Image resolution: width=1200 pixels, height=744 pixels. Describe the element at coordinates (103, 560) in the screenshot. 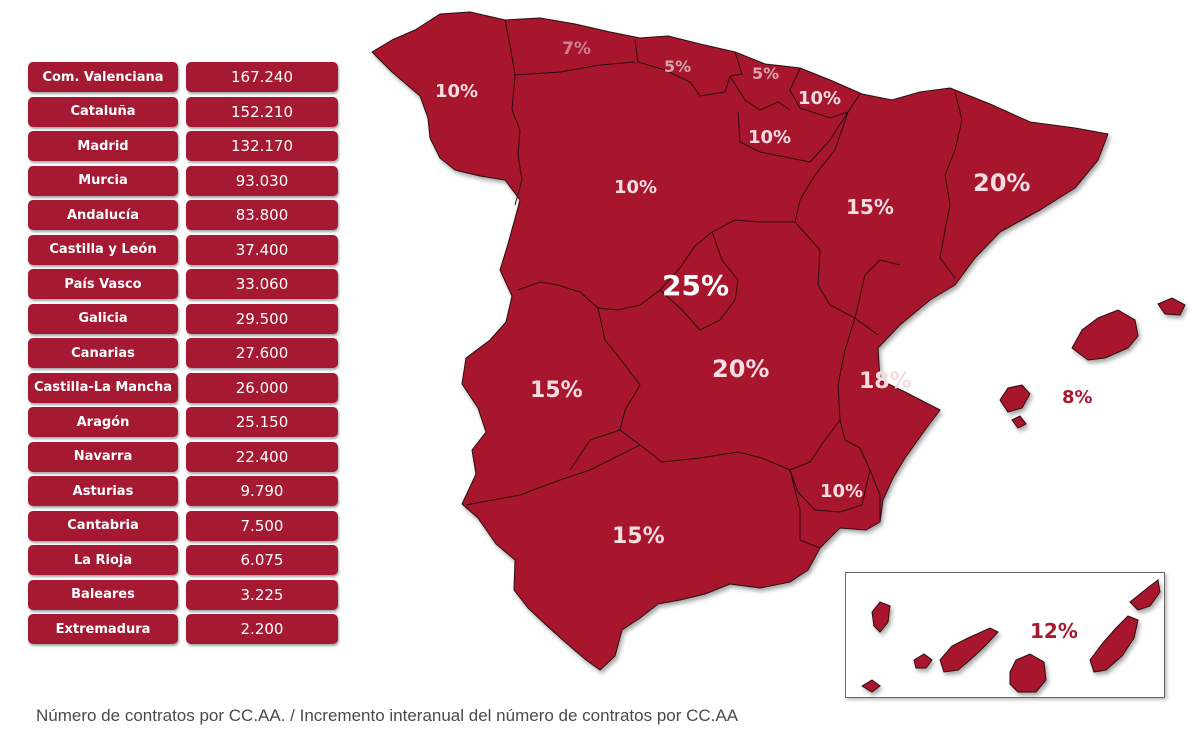

I see `region-name: La Rioja` at that location.